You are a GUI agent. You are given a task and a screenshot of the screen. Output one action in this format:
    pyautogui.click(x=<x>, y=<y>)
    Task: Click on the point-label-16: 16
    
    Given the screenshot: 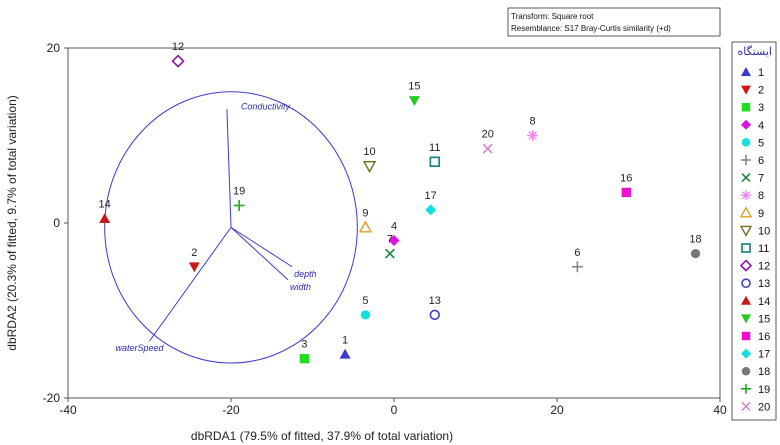 What is the action you would take?
    pyautogui.click(x=626, y=178)
    